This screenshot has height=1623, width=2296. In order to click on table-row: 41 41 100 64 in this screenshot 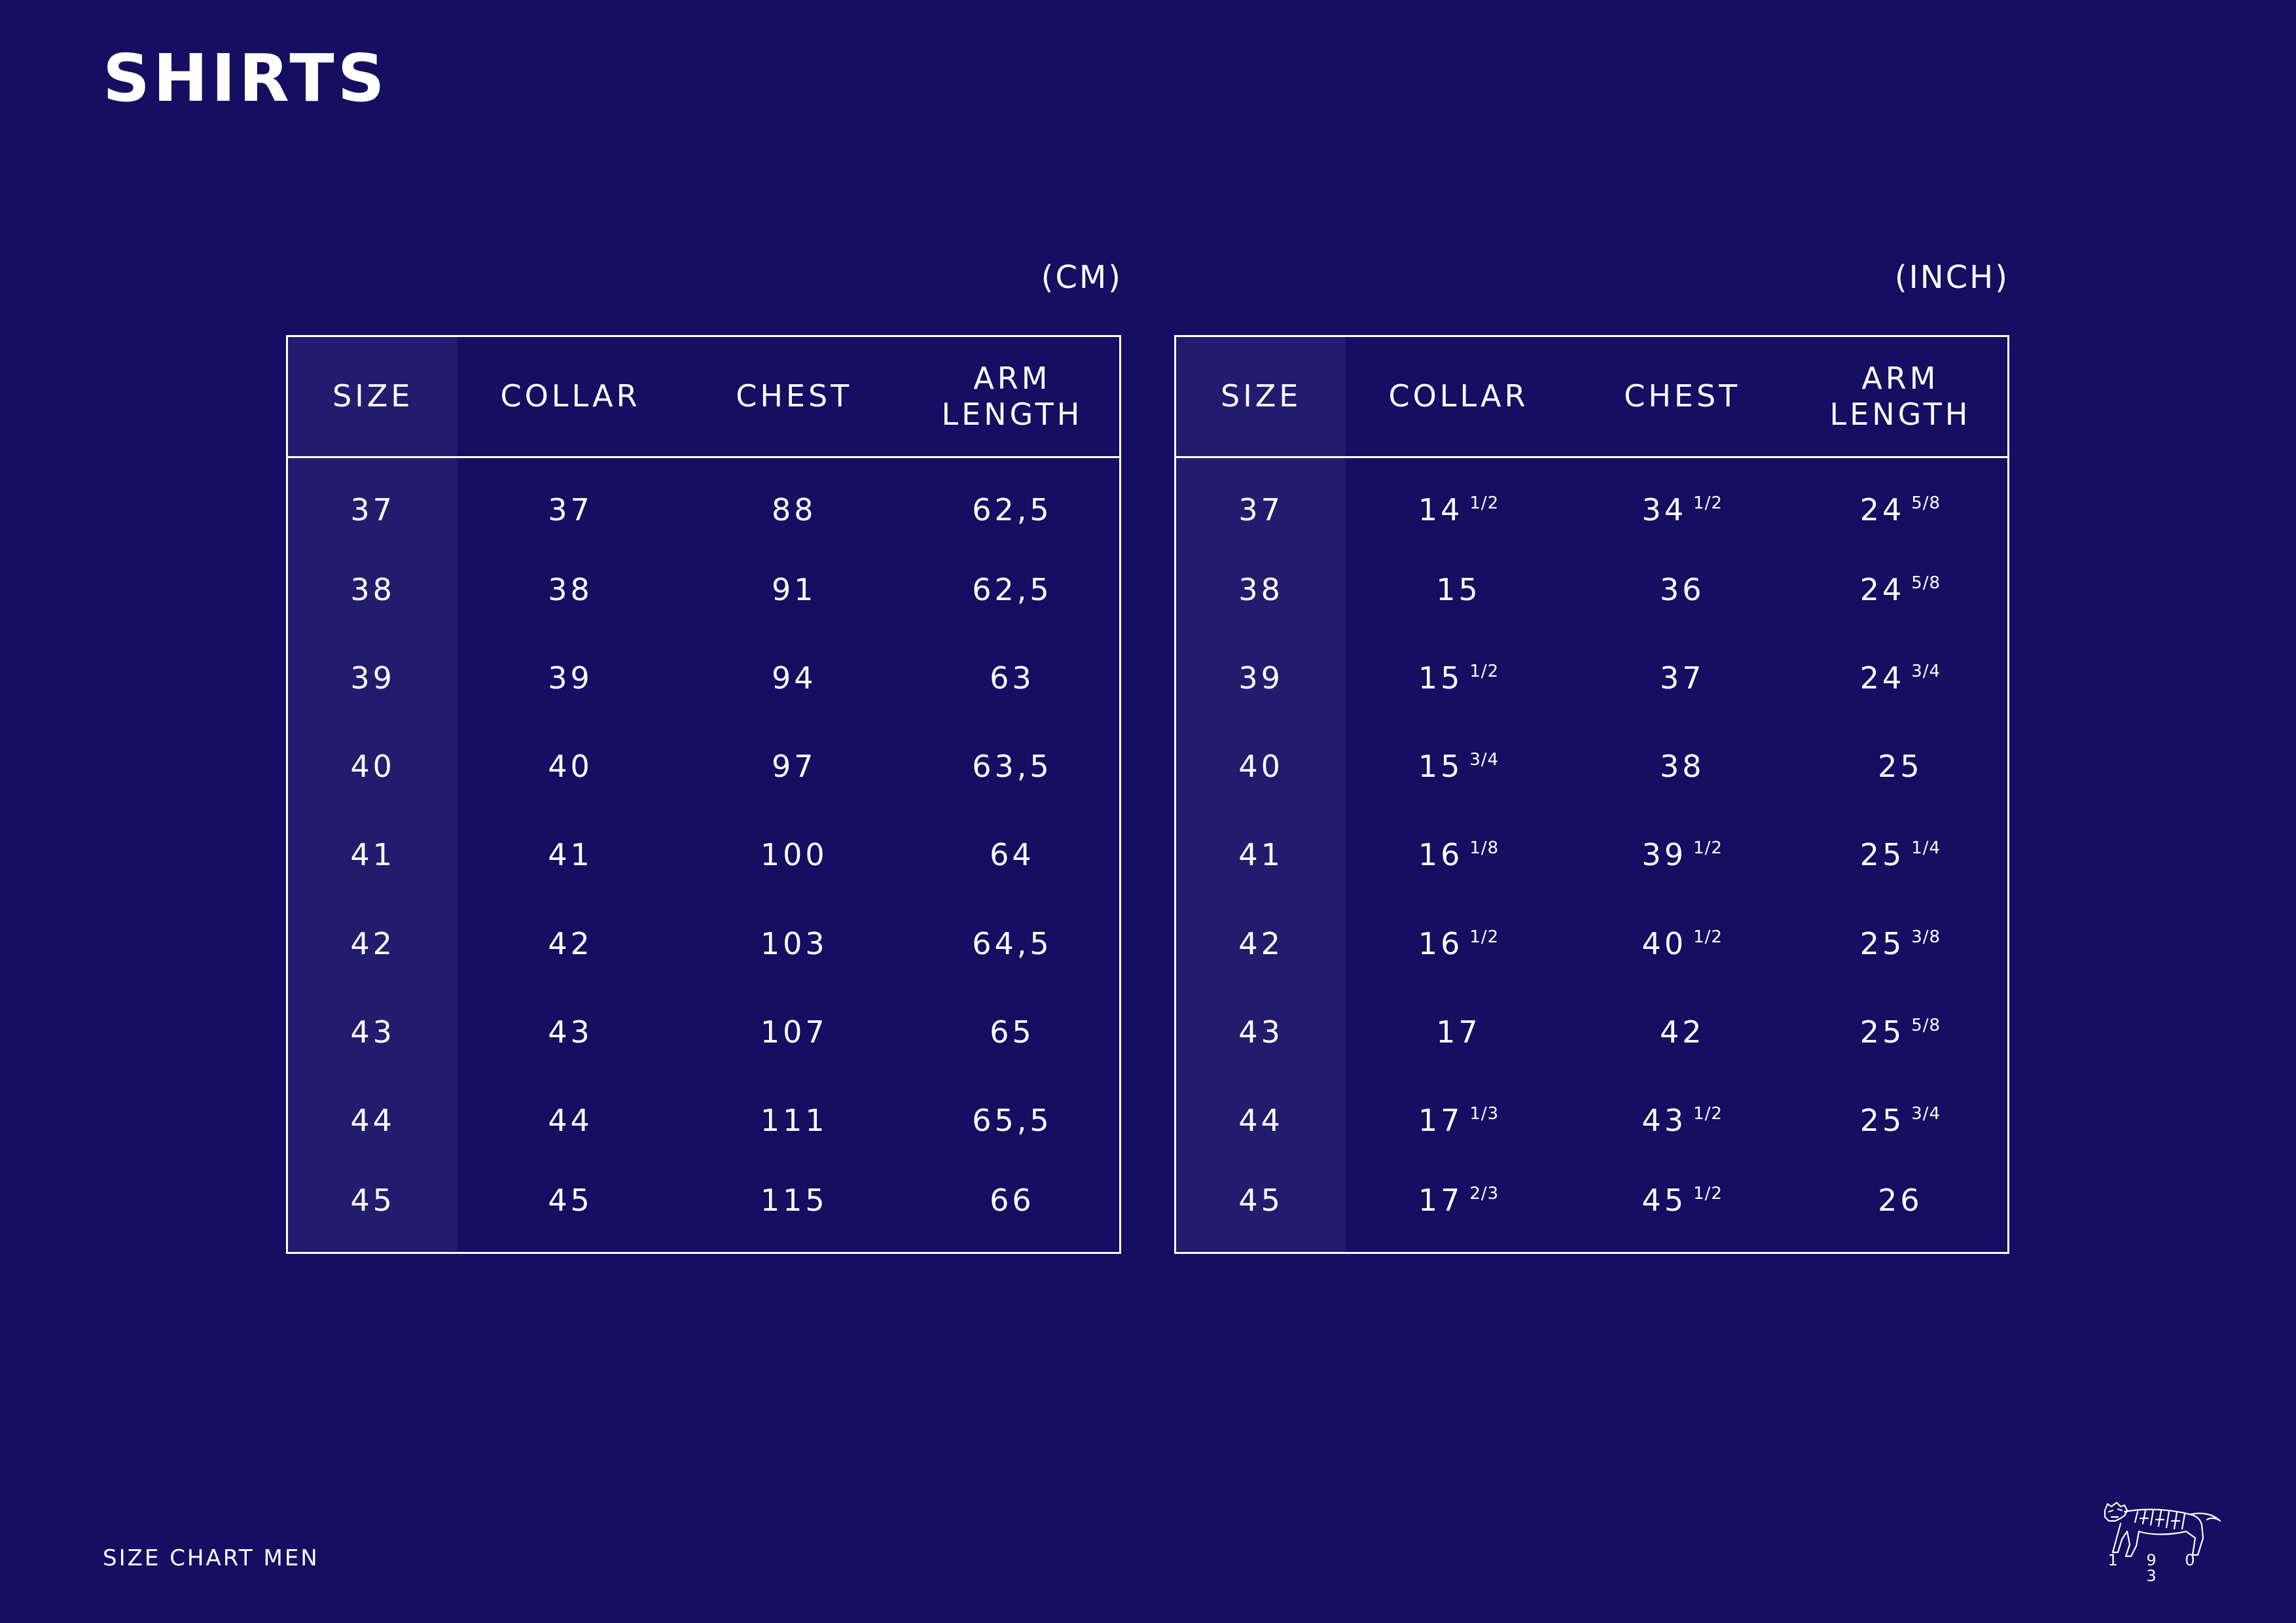, I will do `click(704, 855)`.